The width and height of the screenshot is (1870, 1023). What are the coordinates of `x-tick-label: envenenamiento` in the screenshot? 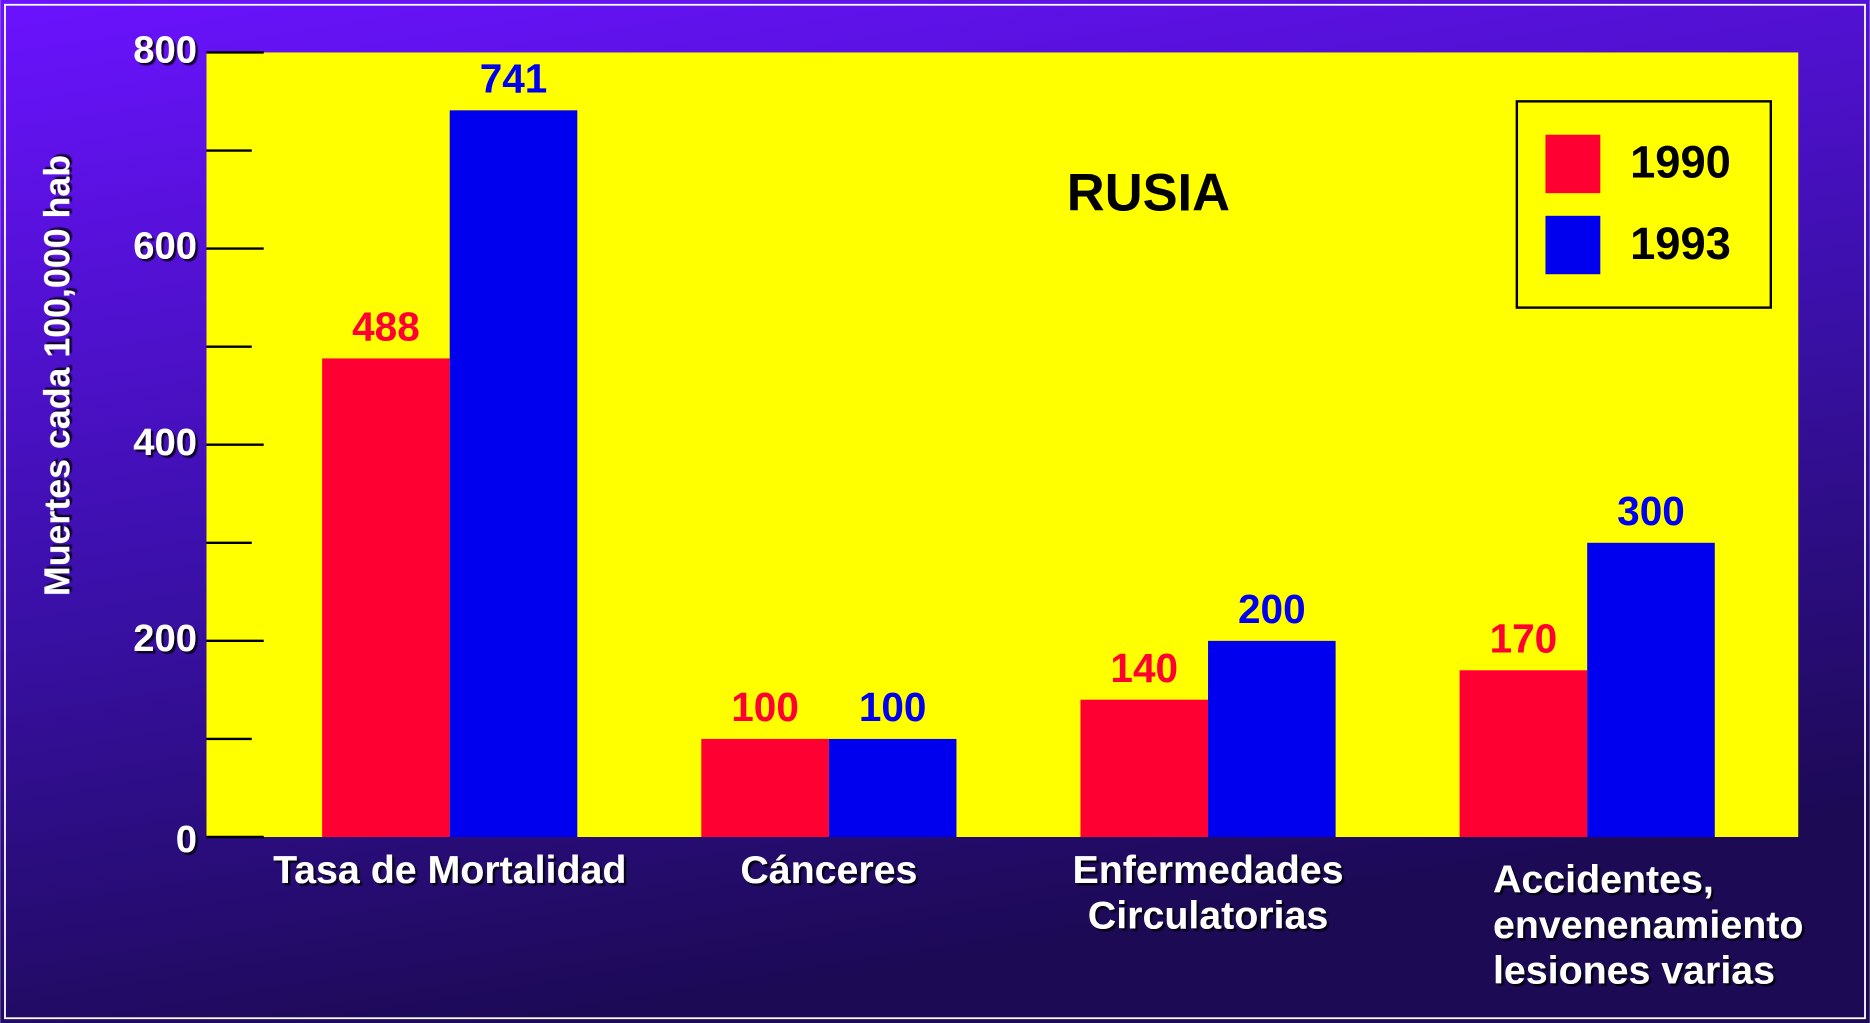 It's located at (1648, 925).